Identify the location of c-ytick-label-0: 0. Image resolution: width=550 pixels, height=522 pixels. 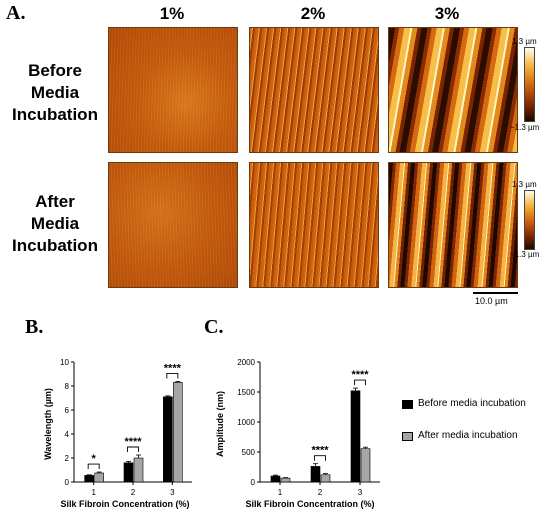
(253, 482).